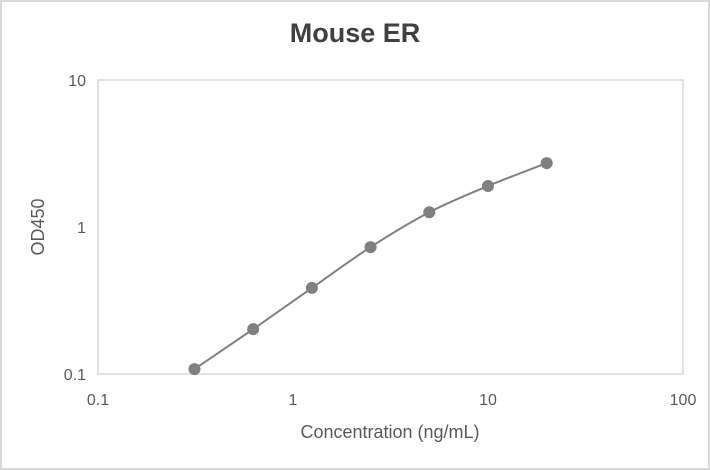 This screenshot has height=470, width=710. What do you see at coordinates (98, 400) in the screenshot?
I see `x-tick-label: 0.1` at bounding box center [98, 400].